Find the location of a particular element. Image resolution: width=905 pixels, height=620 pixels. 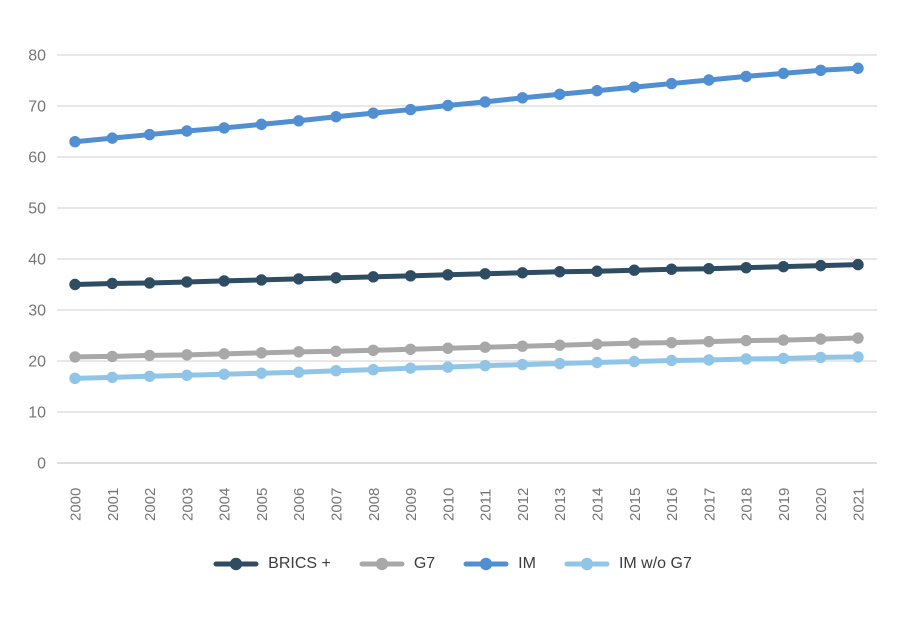

x-tick-label: 2008 is located at coordinates (374, 504).